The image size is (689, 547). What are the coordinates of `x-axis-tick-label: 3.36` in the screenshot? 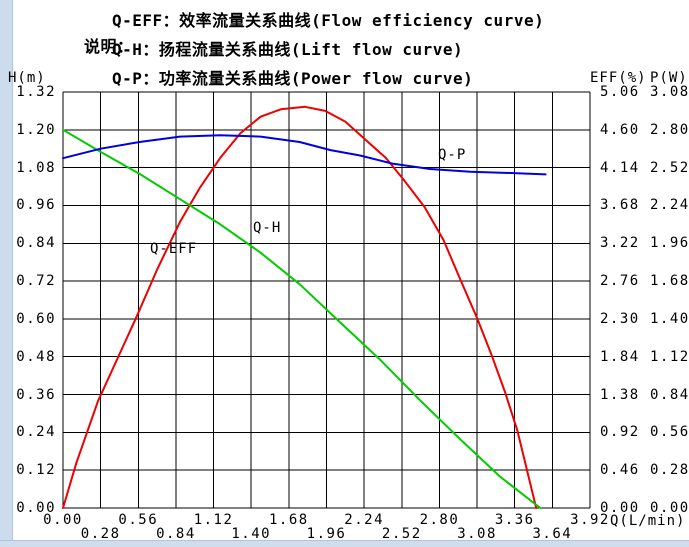 It's located at (514, 520).